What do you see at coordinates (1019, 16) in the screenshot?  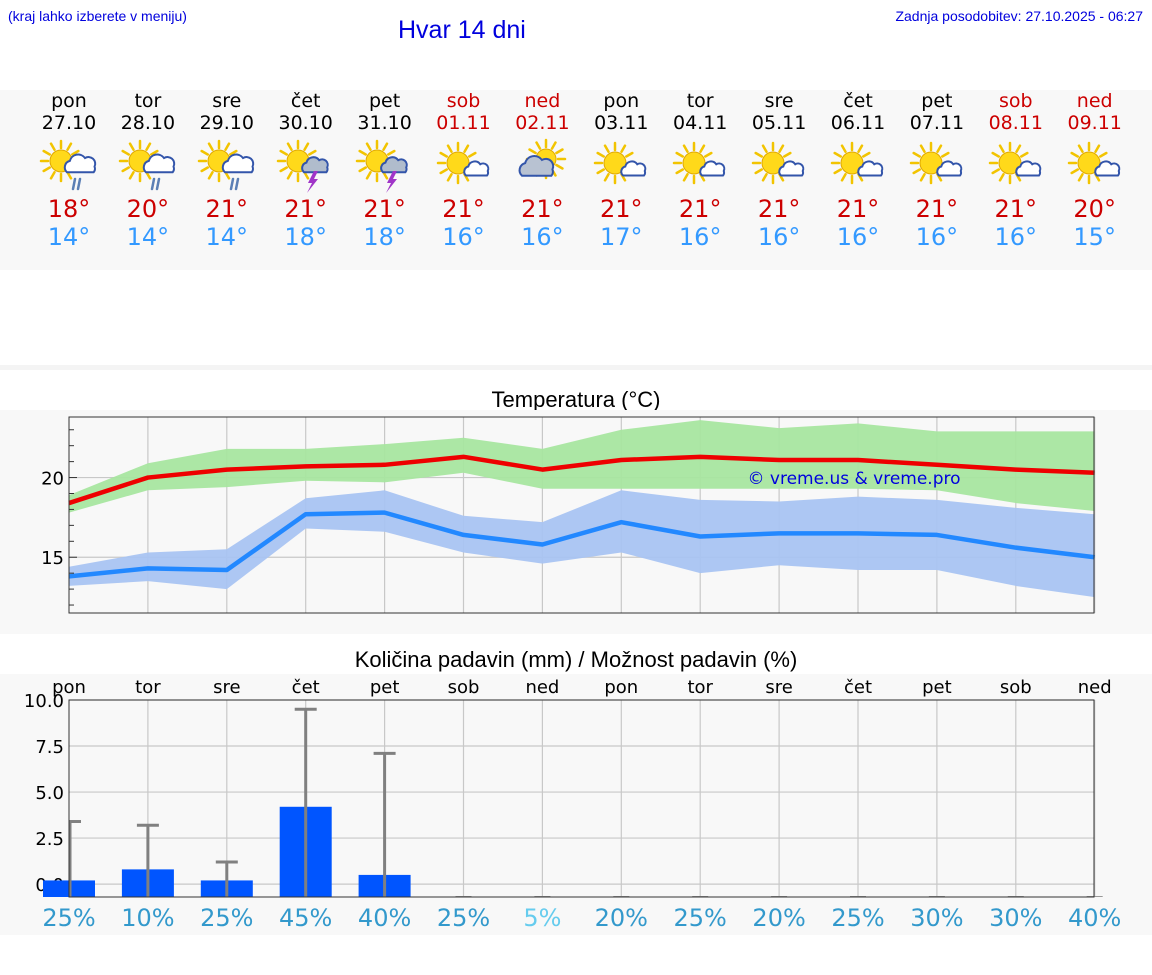 I see `last-update-label: Zadnja posodobitev: 27.10.2025 - 06:27` at bounding box center [1019, 16].